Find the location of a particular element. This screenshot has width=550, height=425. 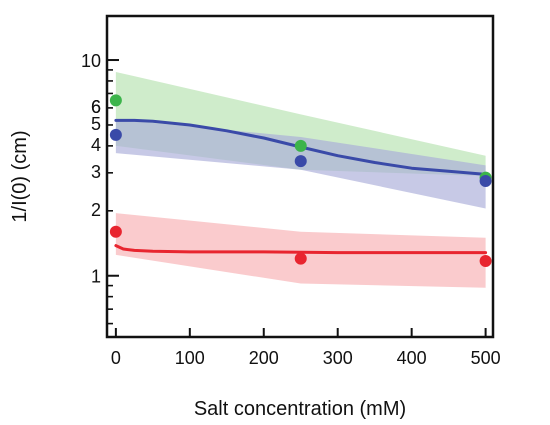

x-tick-label-0: 0 is located at coordinates (116, 358).